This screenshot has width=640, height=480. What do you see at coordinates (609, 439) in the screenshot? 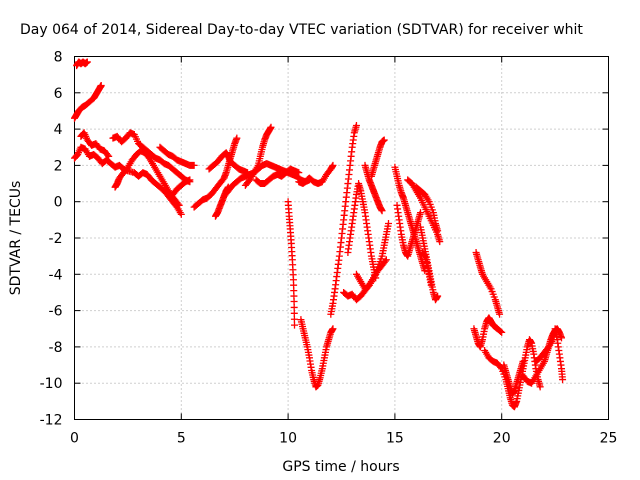
I see `x-tick-label: 25` at bounding box center [609, 439].